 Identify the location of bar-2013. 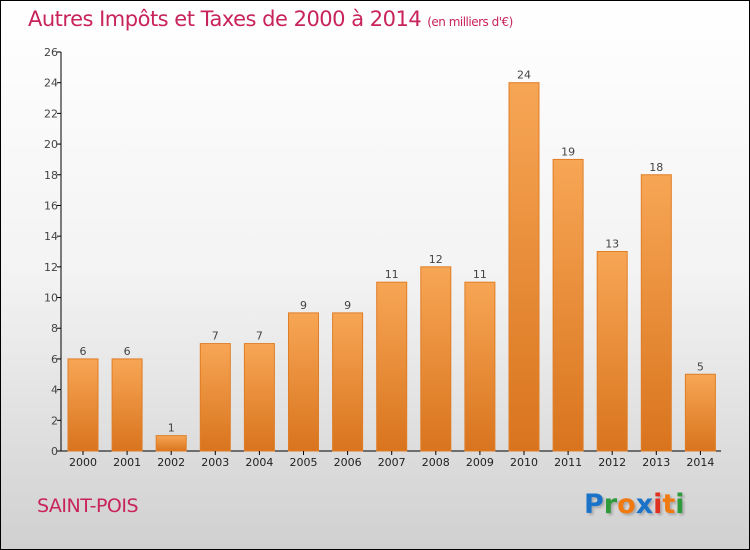
(656, 313).